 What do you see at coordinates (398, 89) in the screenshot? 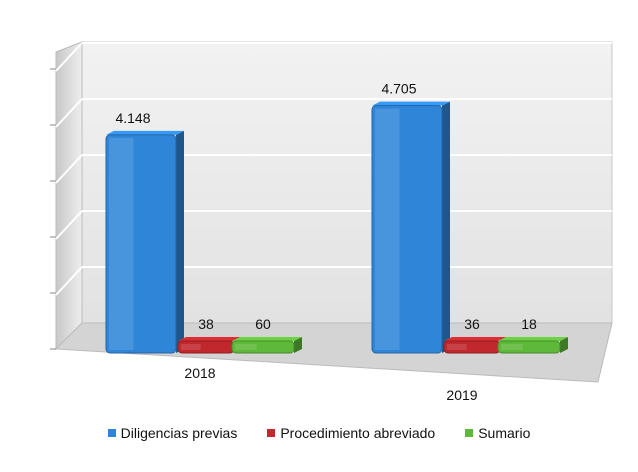
I see `data-label: 4.705` at bounding box center [398, 89].